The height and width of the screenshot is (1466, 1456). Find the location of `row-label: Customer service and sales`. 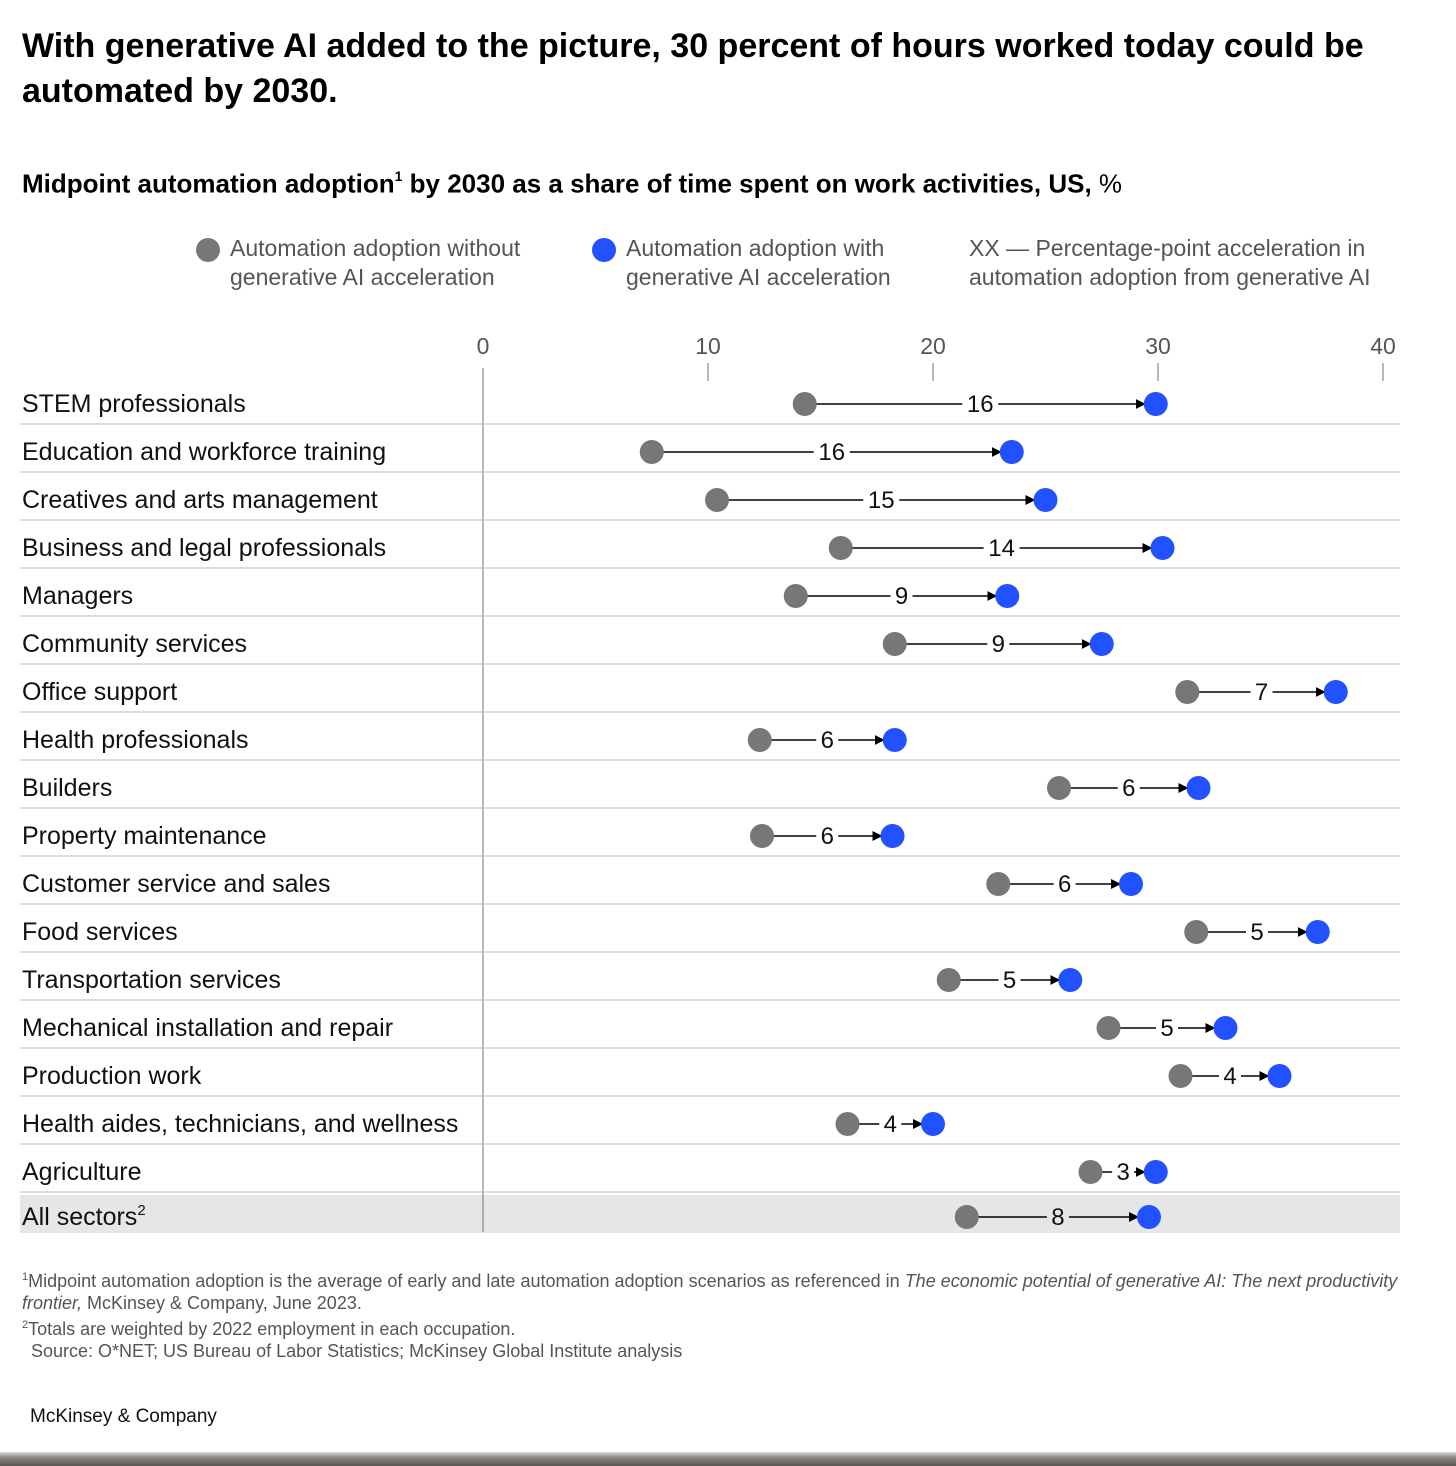

row-label: Customer service and sales is located at coordinates (176, 884).